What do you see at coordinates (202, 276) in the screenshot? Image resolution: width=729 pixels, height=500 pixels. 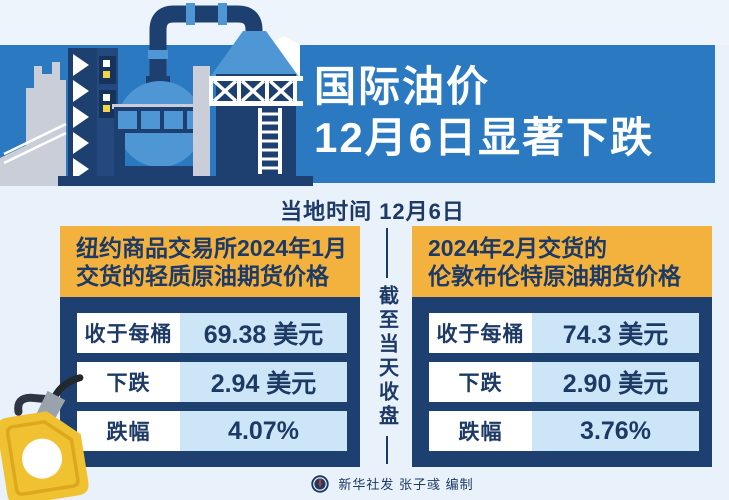 I see `panel-nymex-header-line-2: 交货的轻质原油期货价格` at bounding box center [202, 276].